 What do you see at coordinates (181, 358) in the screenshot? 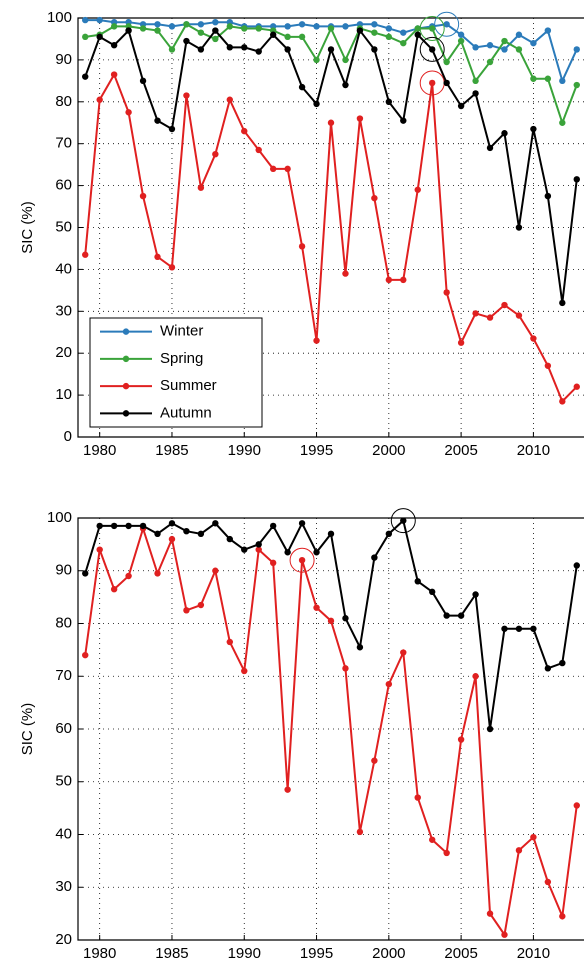
I see `legend-label: Spring` at bounding box center [181, 358].